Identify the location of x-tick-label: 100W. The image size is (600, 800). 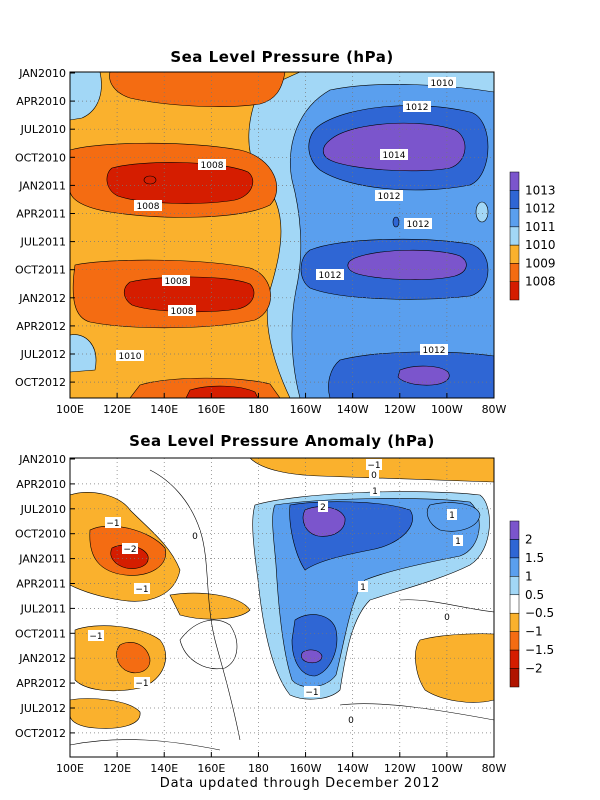
(447, 409).